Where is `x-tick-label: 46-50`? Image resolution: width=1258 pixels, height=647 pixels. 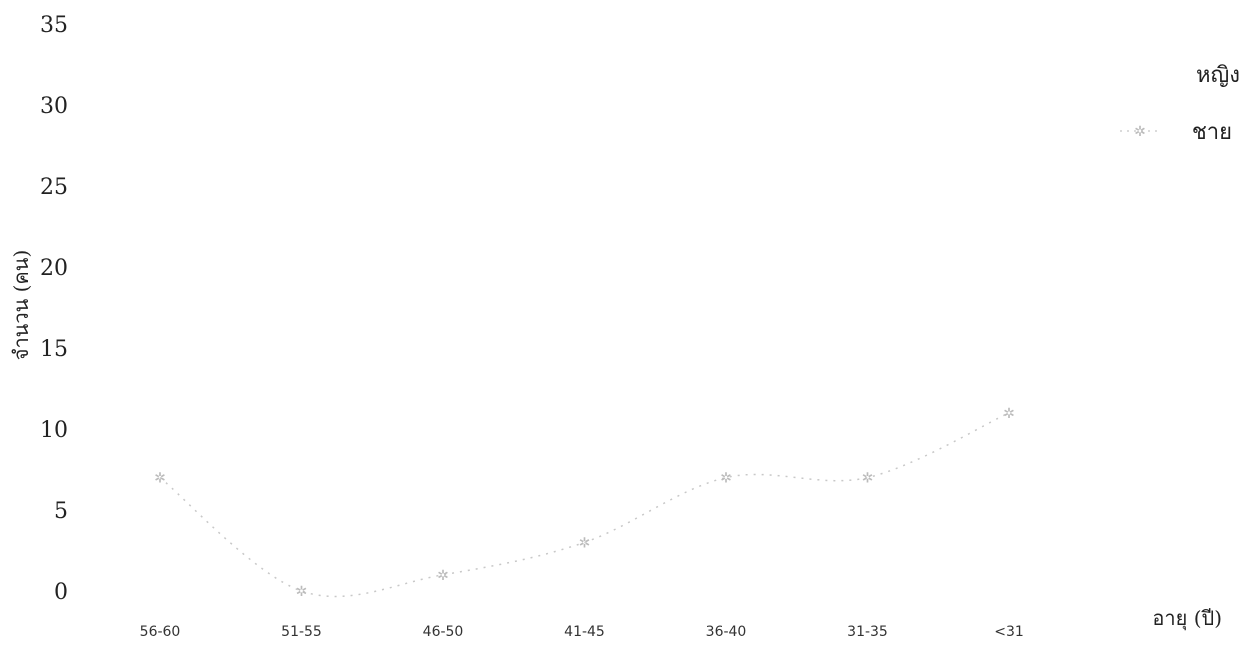
x-tick-label: 46-50 is located at coordinates (443, 632).